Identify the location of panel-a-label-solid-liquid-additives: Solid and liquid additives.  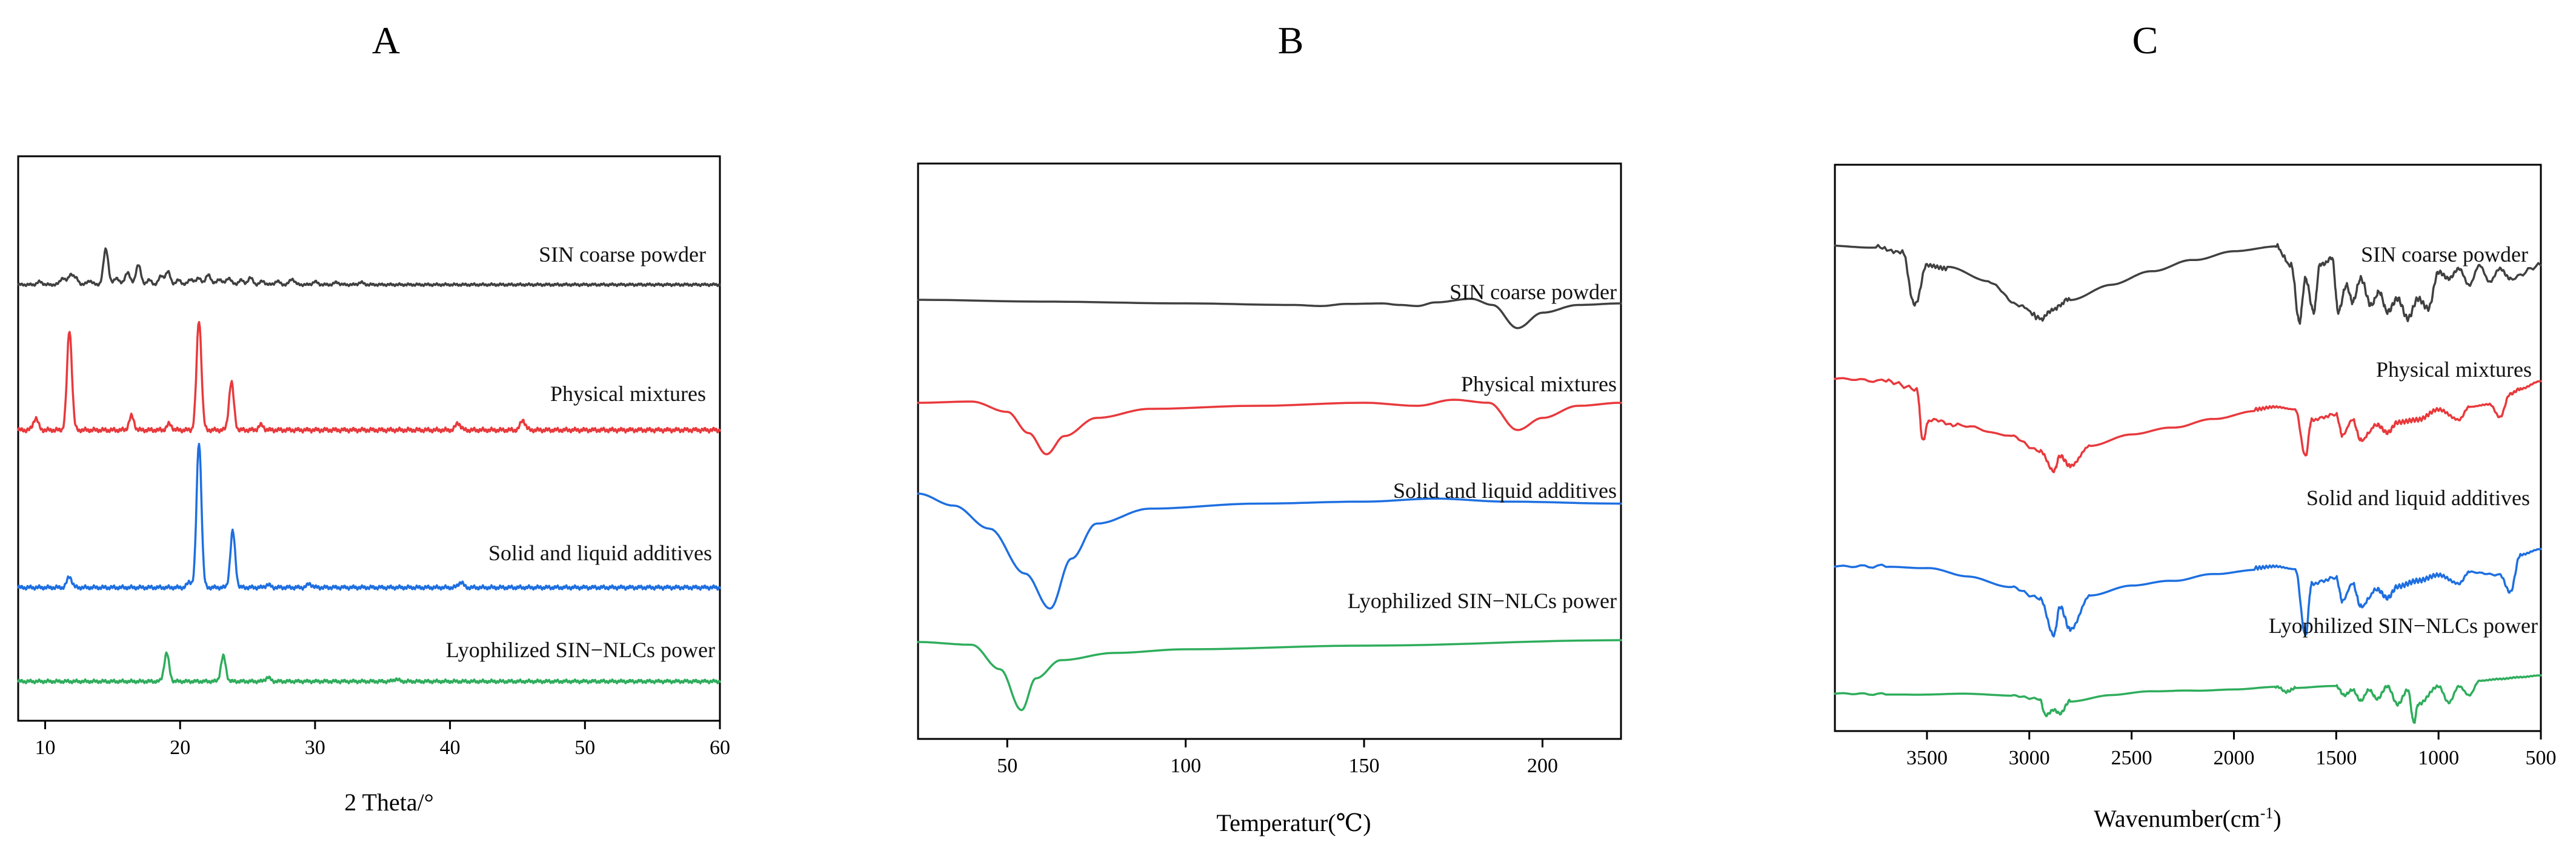
(600, 553).